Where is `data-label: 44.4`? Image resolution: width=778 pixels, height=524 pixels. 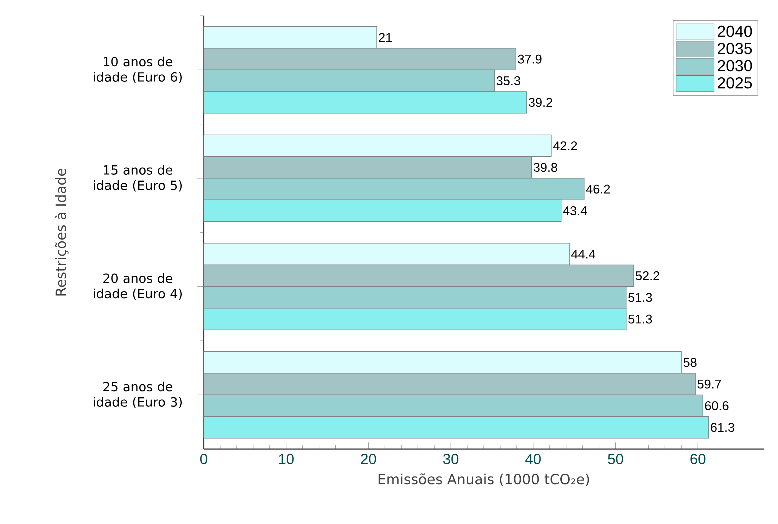 data-label: 44.4 is located at coordinates (584, 254).